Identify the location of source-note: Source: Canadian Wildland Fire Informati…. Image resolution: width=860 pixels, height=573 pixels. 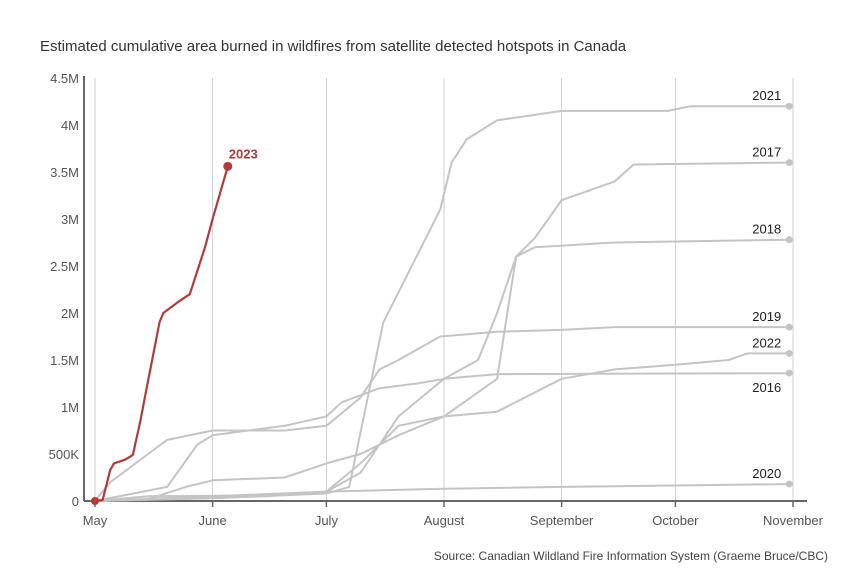
(630, 556).